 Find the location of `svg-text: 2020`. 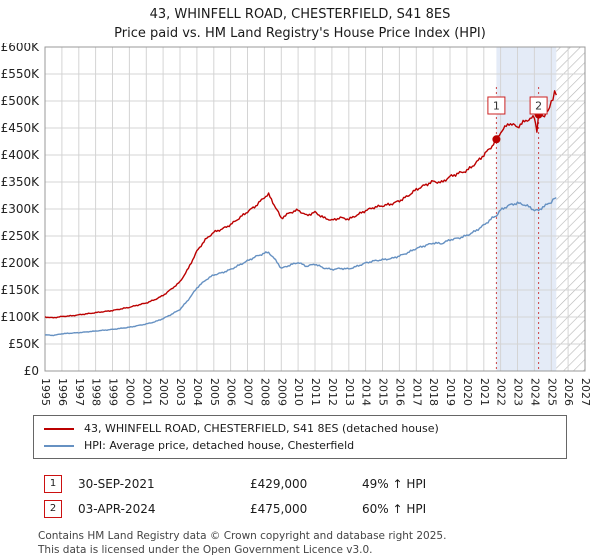

svg-text: 2020 is located at coordinates (467, 392).